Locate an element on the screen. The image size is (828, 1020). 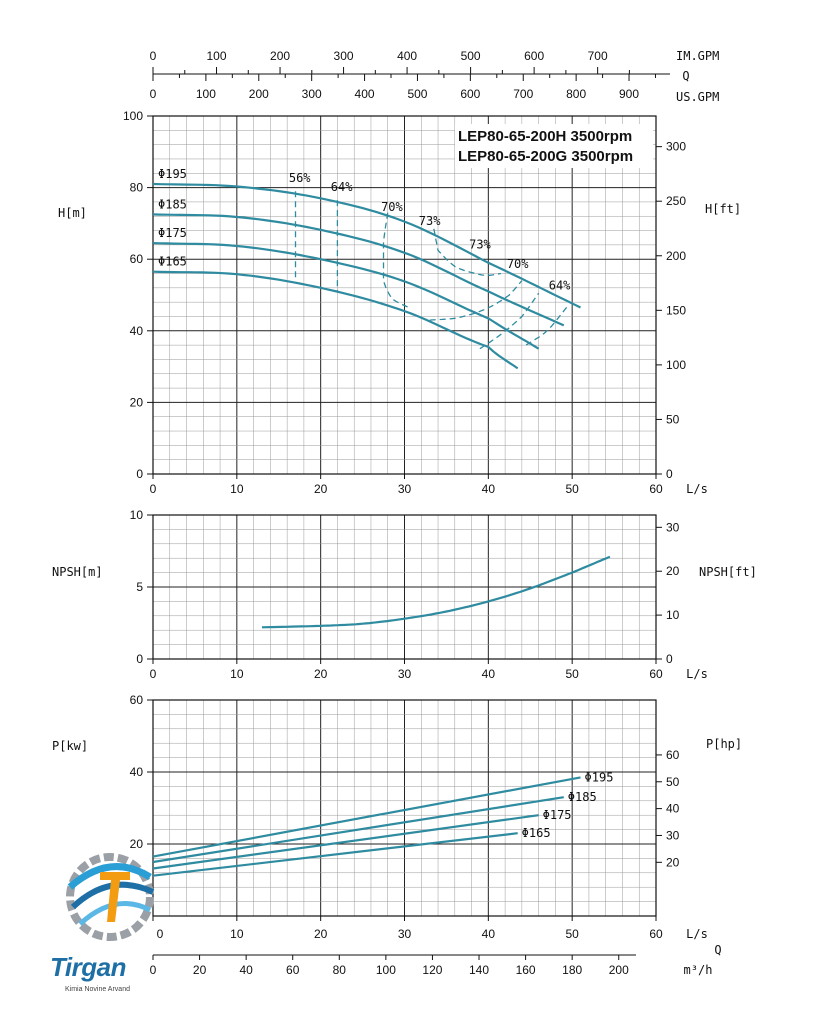
power-hp-tick-label: 20 is located at coordinates (673, 862).